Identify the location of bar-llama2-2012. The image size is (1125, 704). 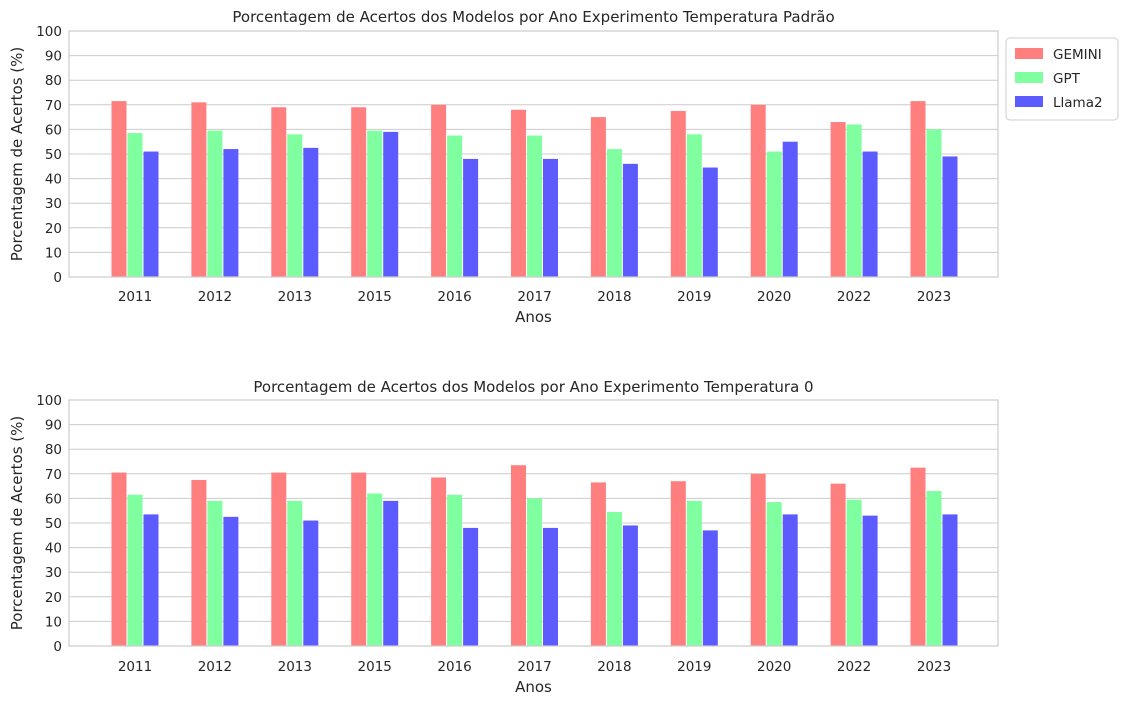
(231, 213).